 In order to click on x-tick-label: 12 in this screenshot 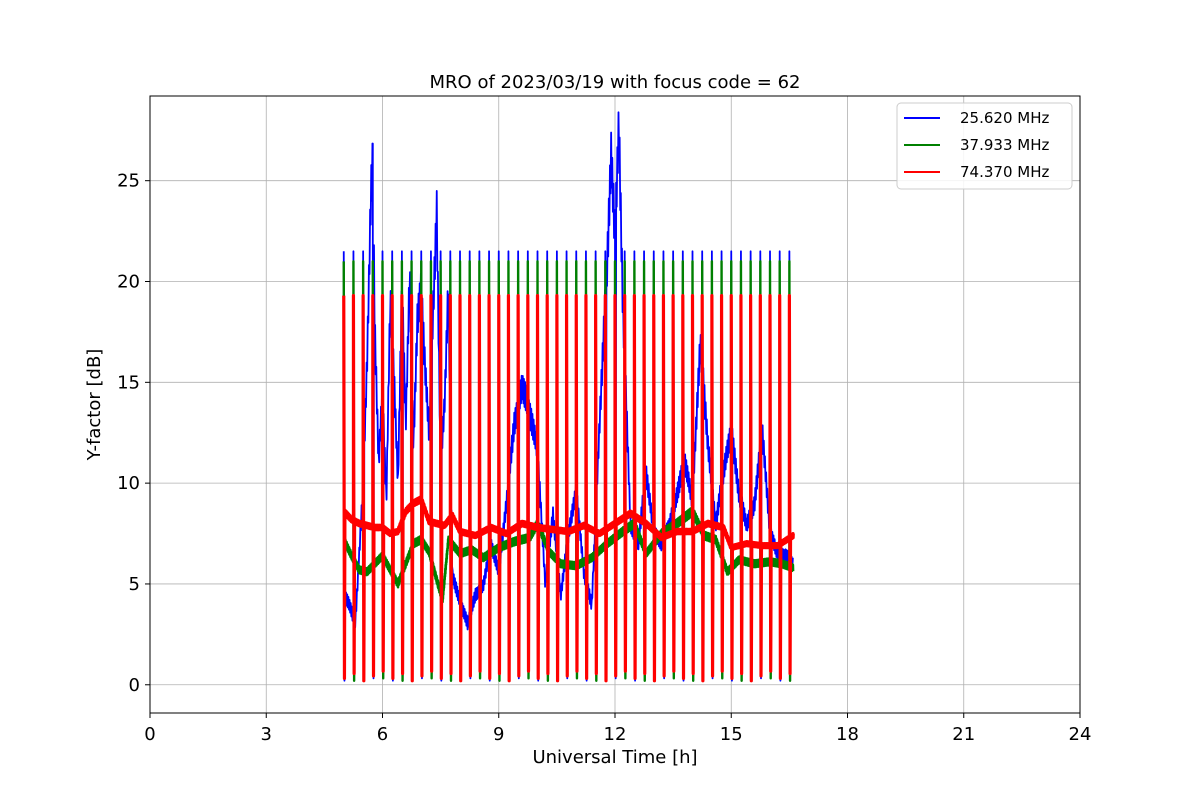, I will do `click(615, 734)`.